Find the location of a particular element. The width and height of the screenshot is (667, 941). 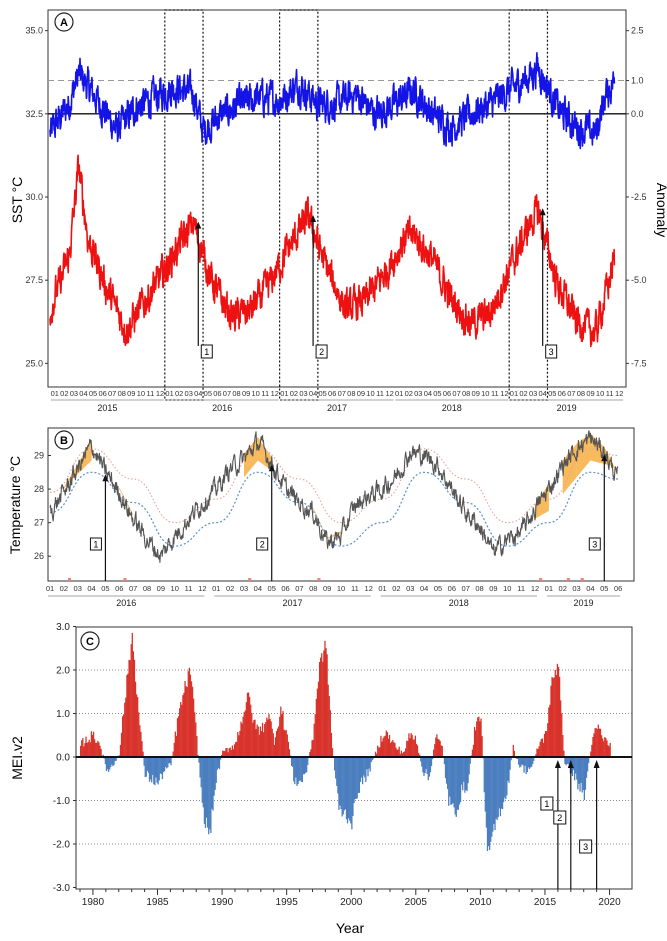

panel-a-right-ticks: 2.5 1.0 0.0 -2.5 -5.0 -7.5 is located at coordinates (636, 197).